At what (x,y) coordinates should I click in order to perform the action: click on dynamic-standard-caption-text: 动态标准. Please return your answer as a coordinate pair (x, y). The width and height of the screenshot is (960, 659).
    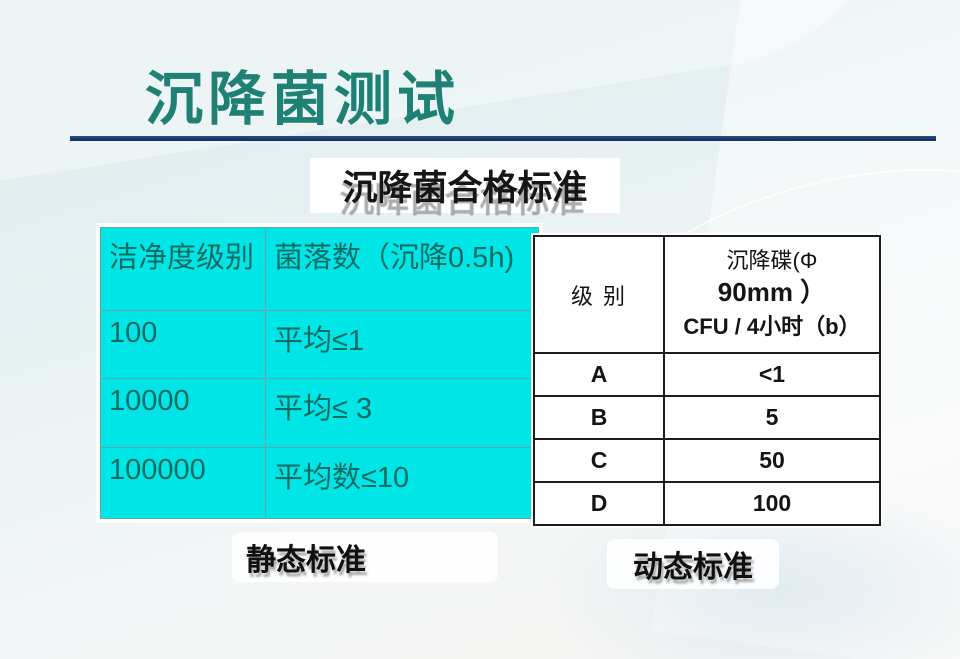
    Looking at the image, I should click on (693, 567).